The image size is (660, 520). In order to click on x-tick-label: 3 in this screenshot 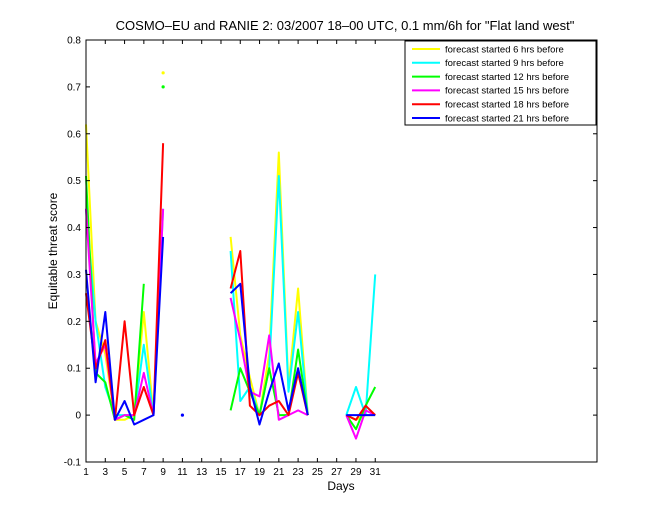, I will do `click(106, 472)`.